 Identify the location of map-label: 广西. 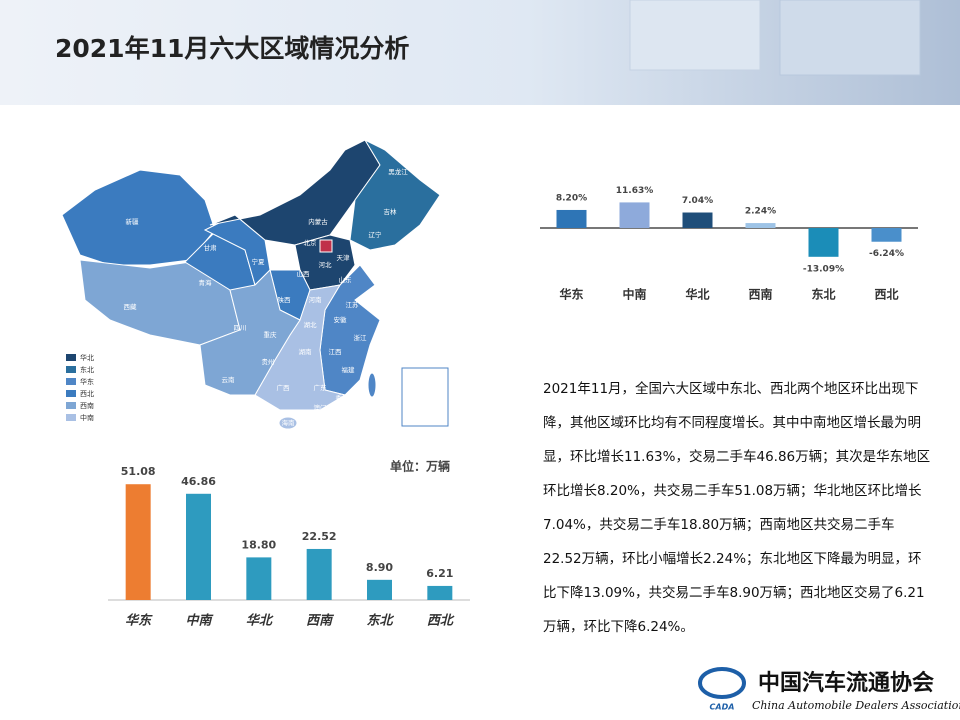
(284, 387).